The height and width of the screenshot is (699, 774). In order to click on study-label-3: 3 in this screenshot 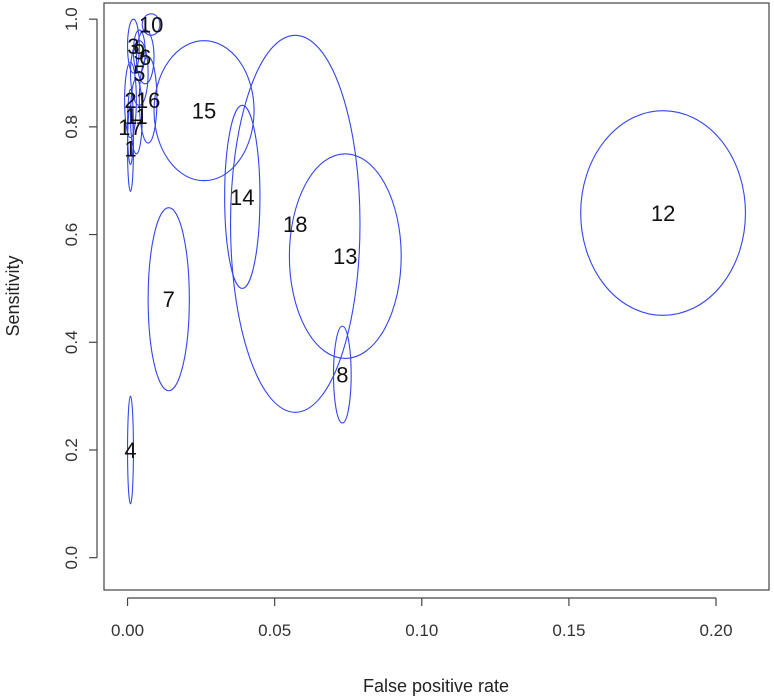, I will do `click(133, 46)`.